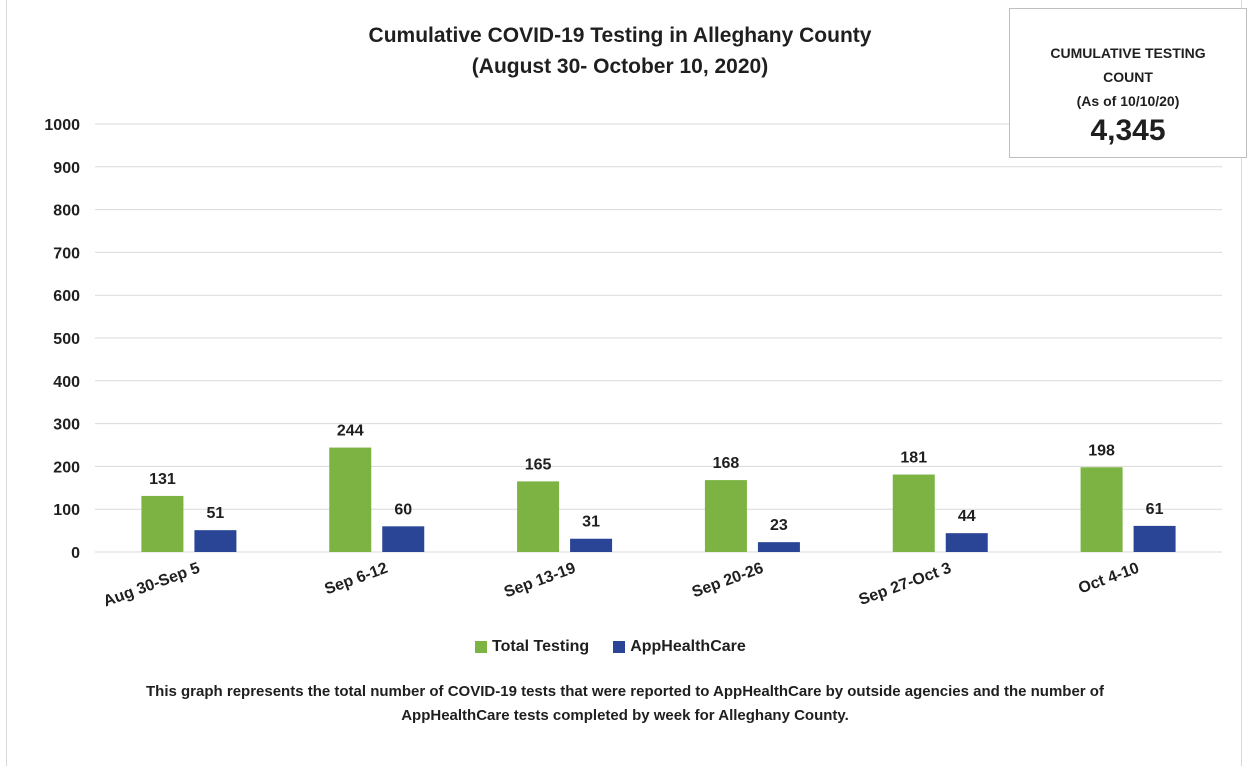 The height and width of the screenshot is (768, 1248). Describe the element at coordinates (66, 467) in the screenshot. I see `y-tick-label: 200` at that location.